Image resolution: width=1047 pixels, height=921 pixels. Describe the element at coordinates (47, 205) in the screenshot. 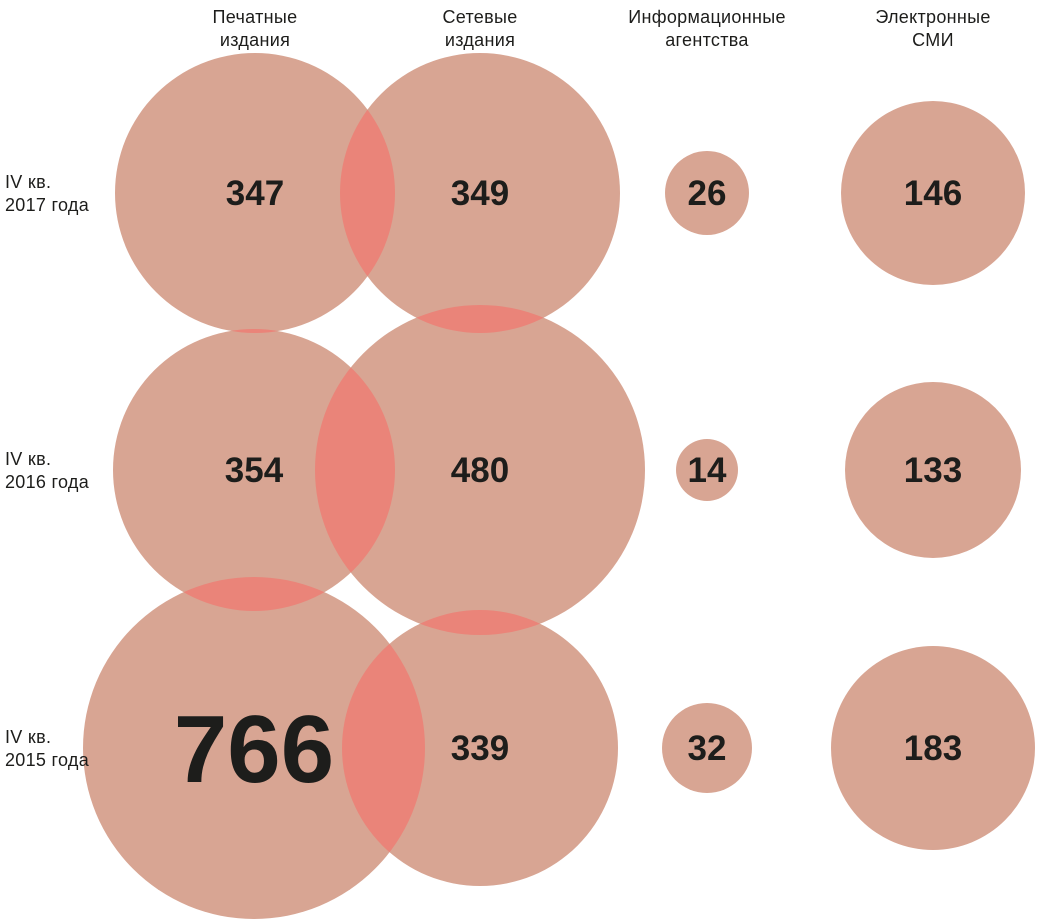

I see `row-label-line: 2017 года` at that location.